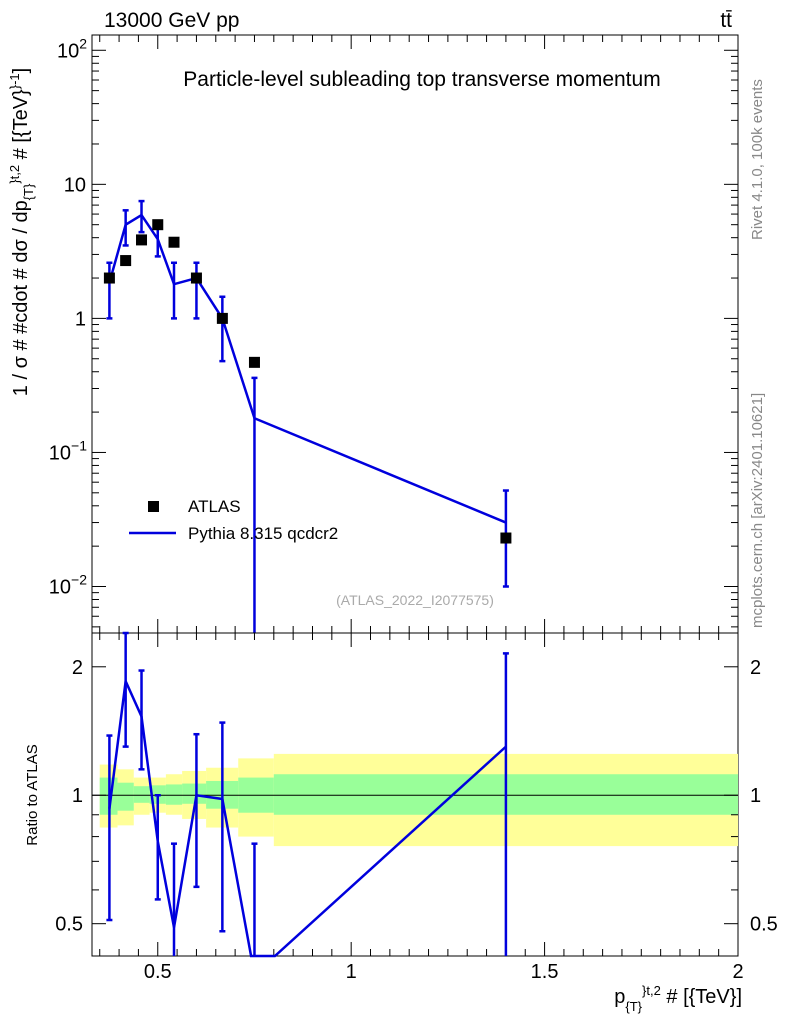 Image resolution: width=786 pixels, height=1024 pixels. I want to click on process-label: tt̄, so click(726, 20).